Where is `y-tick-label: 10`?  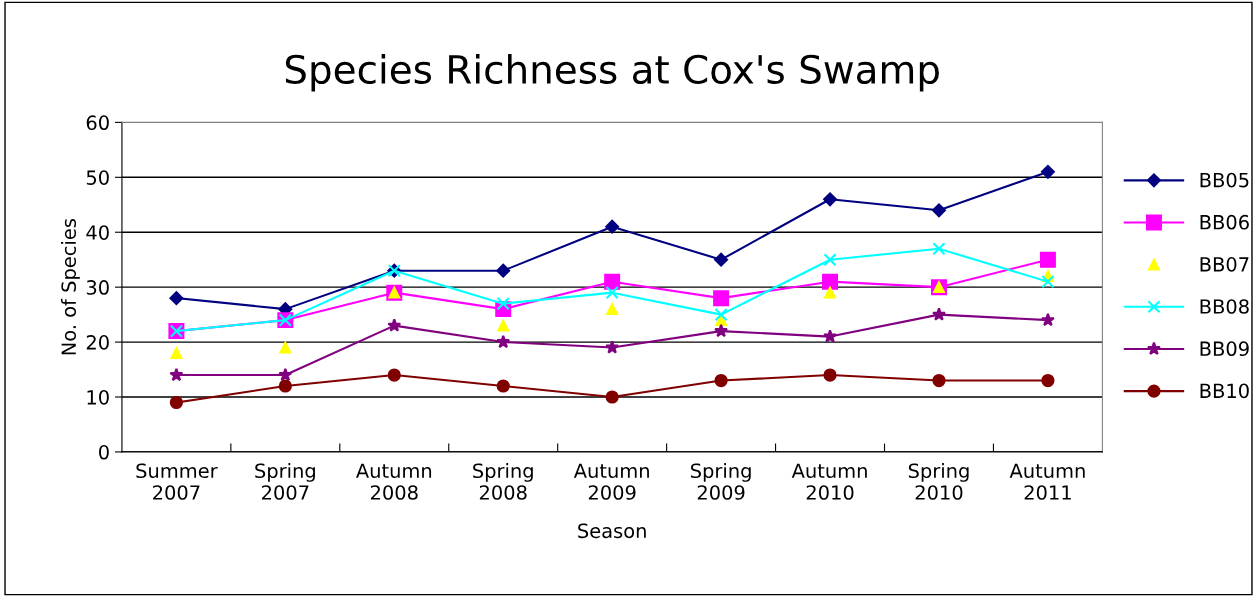 y-tick-label: 10 is located at coordinates (98, 397).